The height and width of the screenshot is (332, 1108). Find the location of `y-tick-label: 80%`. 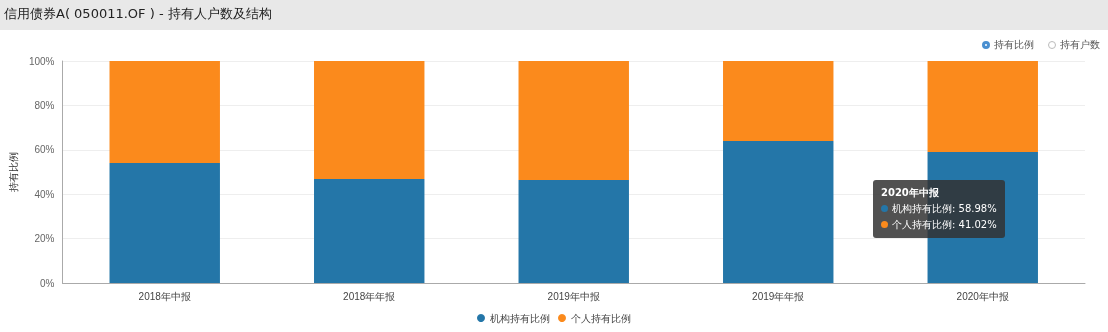

y-tick-label: 80% is located at coordinates (44, 105).